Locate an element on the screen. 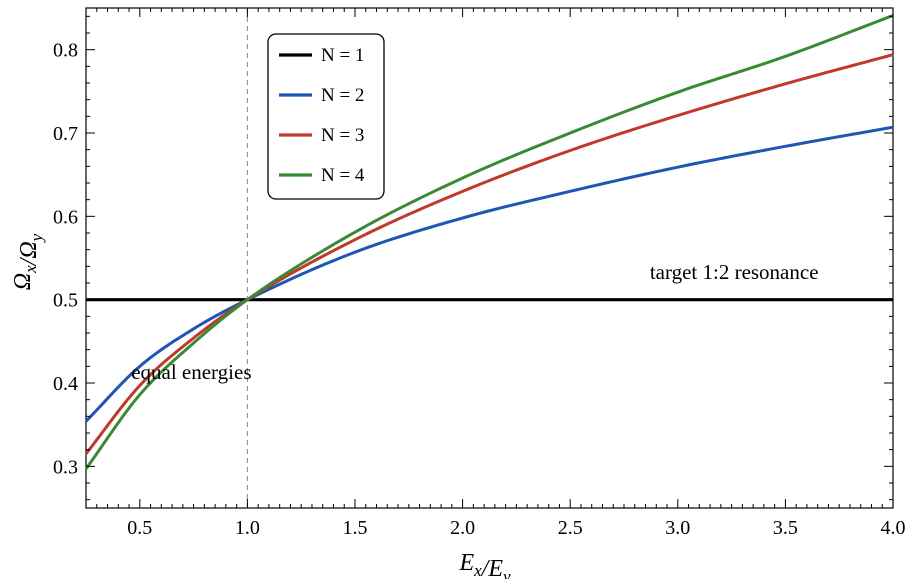 The image size is (912, 579). x-tick-label: 0.5 is located at coordinates (139, 528).